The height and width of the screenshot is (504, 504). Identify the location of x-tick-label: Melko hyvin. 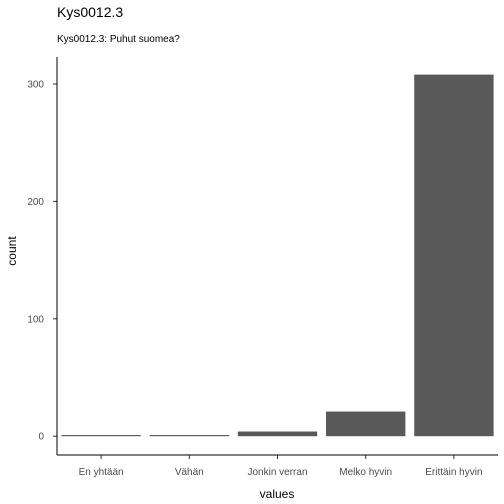
(365, 472).